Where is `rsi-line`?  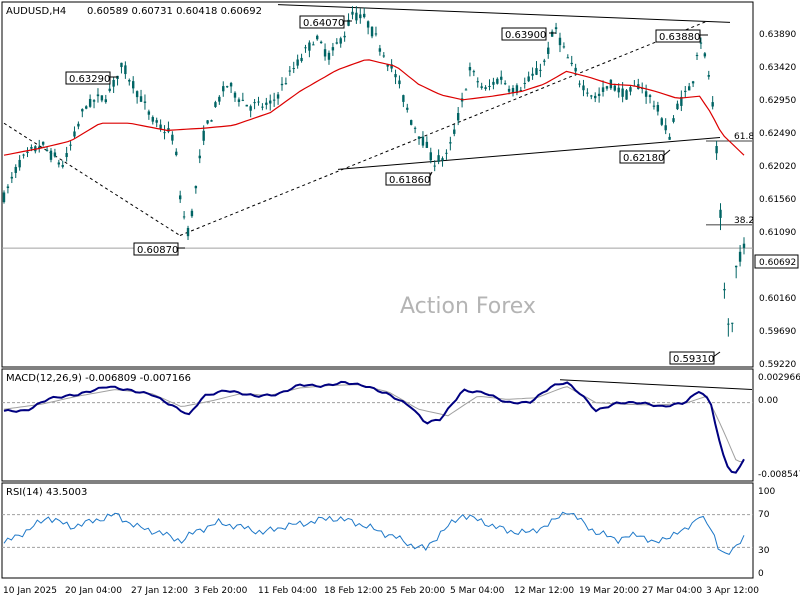
rsi-line is located at coordinates (374, 533).